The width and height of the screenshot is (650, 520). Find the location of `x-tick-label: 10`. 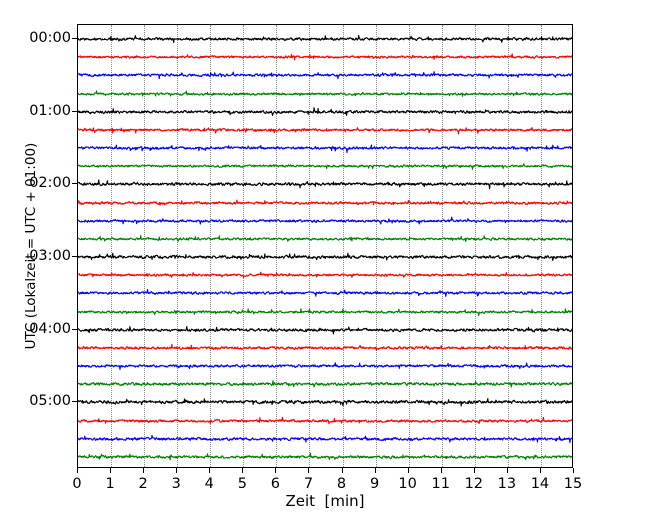

x-tick-label: 10 is located at coordinates (407, 484).